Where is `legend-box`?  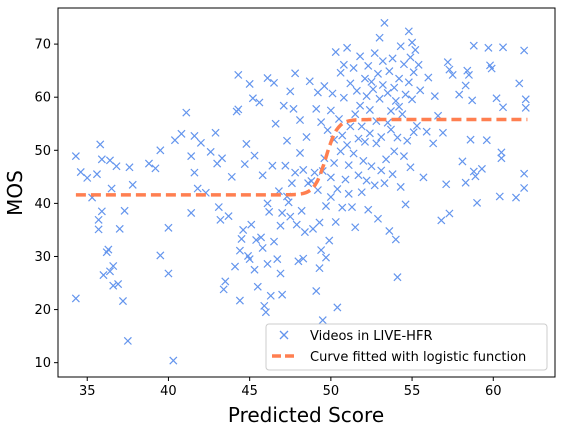 legend-box is located at coordinates (406, 347).